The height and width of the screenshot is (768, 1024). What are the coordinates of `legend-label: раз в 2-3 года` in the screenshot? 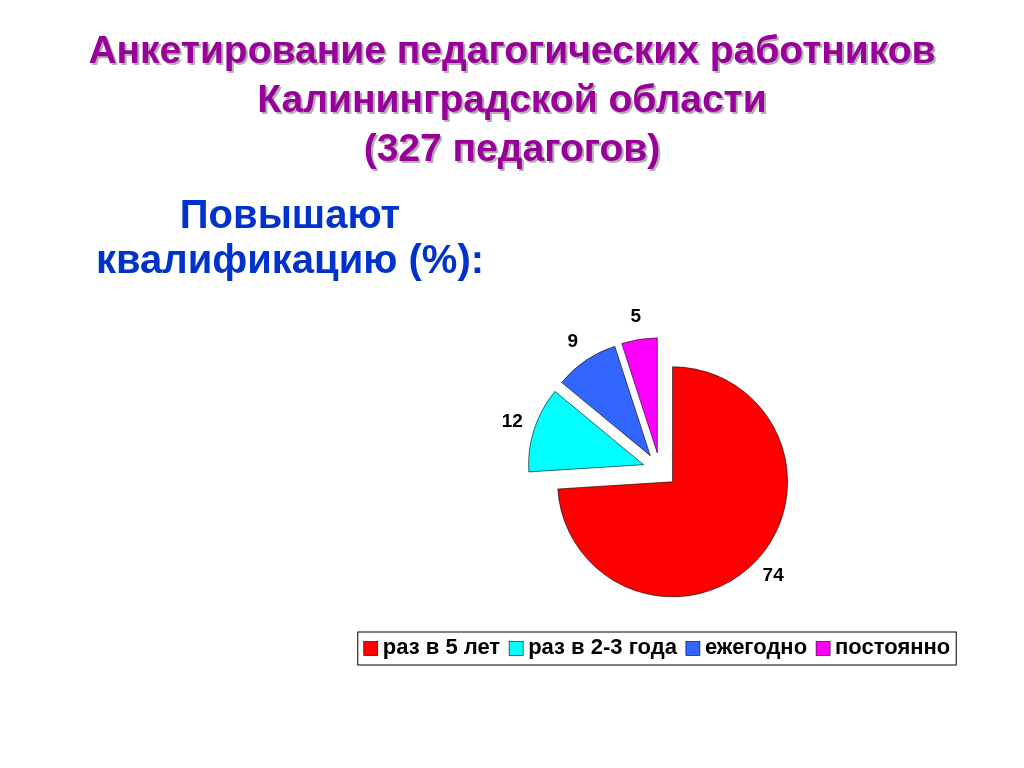 It's located at (603, 647).